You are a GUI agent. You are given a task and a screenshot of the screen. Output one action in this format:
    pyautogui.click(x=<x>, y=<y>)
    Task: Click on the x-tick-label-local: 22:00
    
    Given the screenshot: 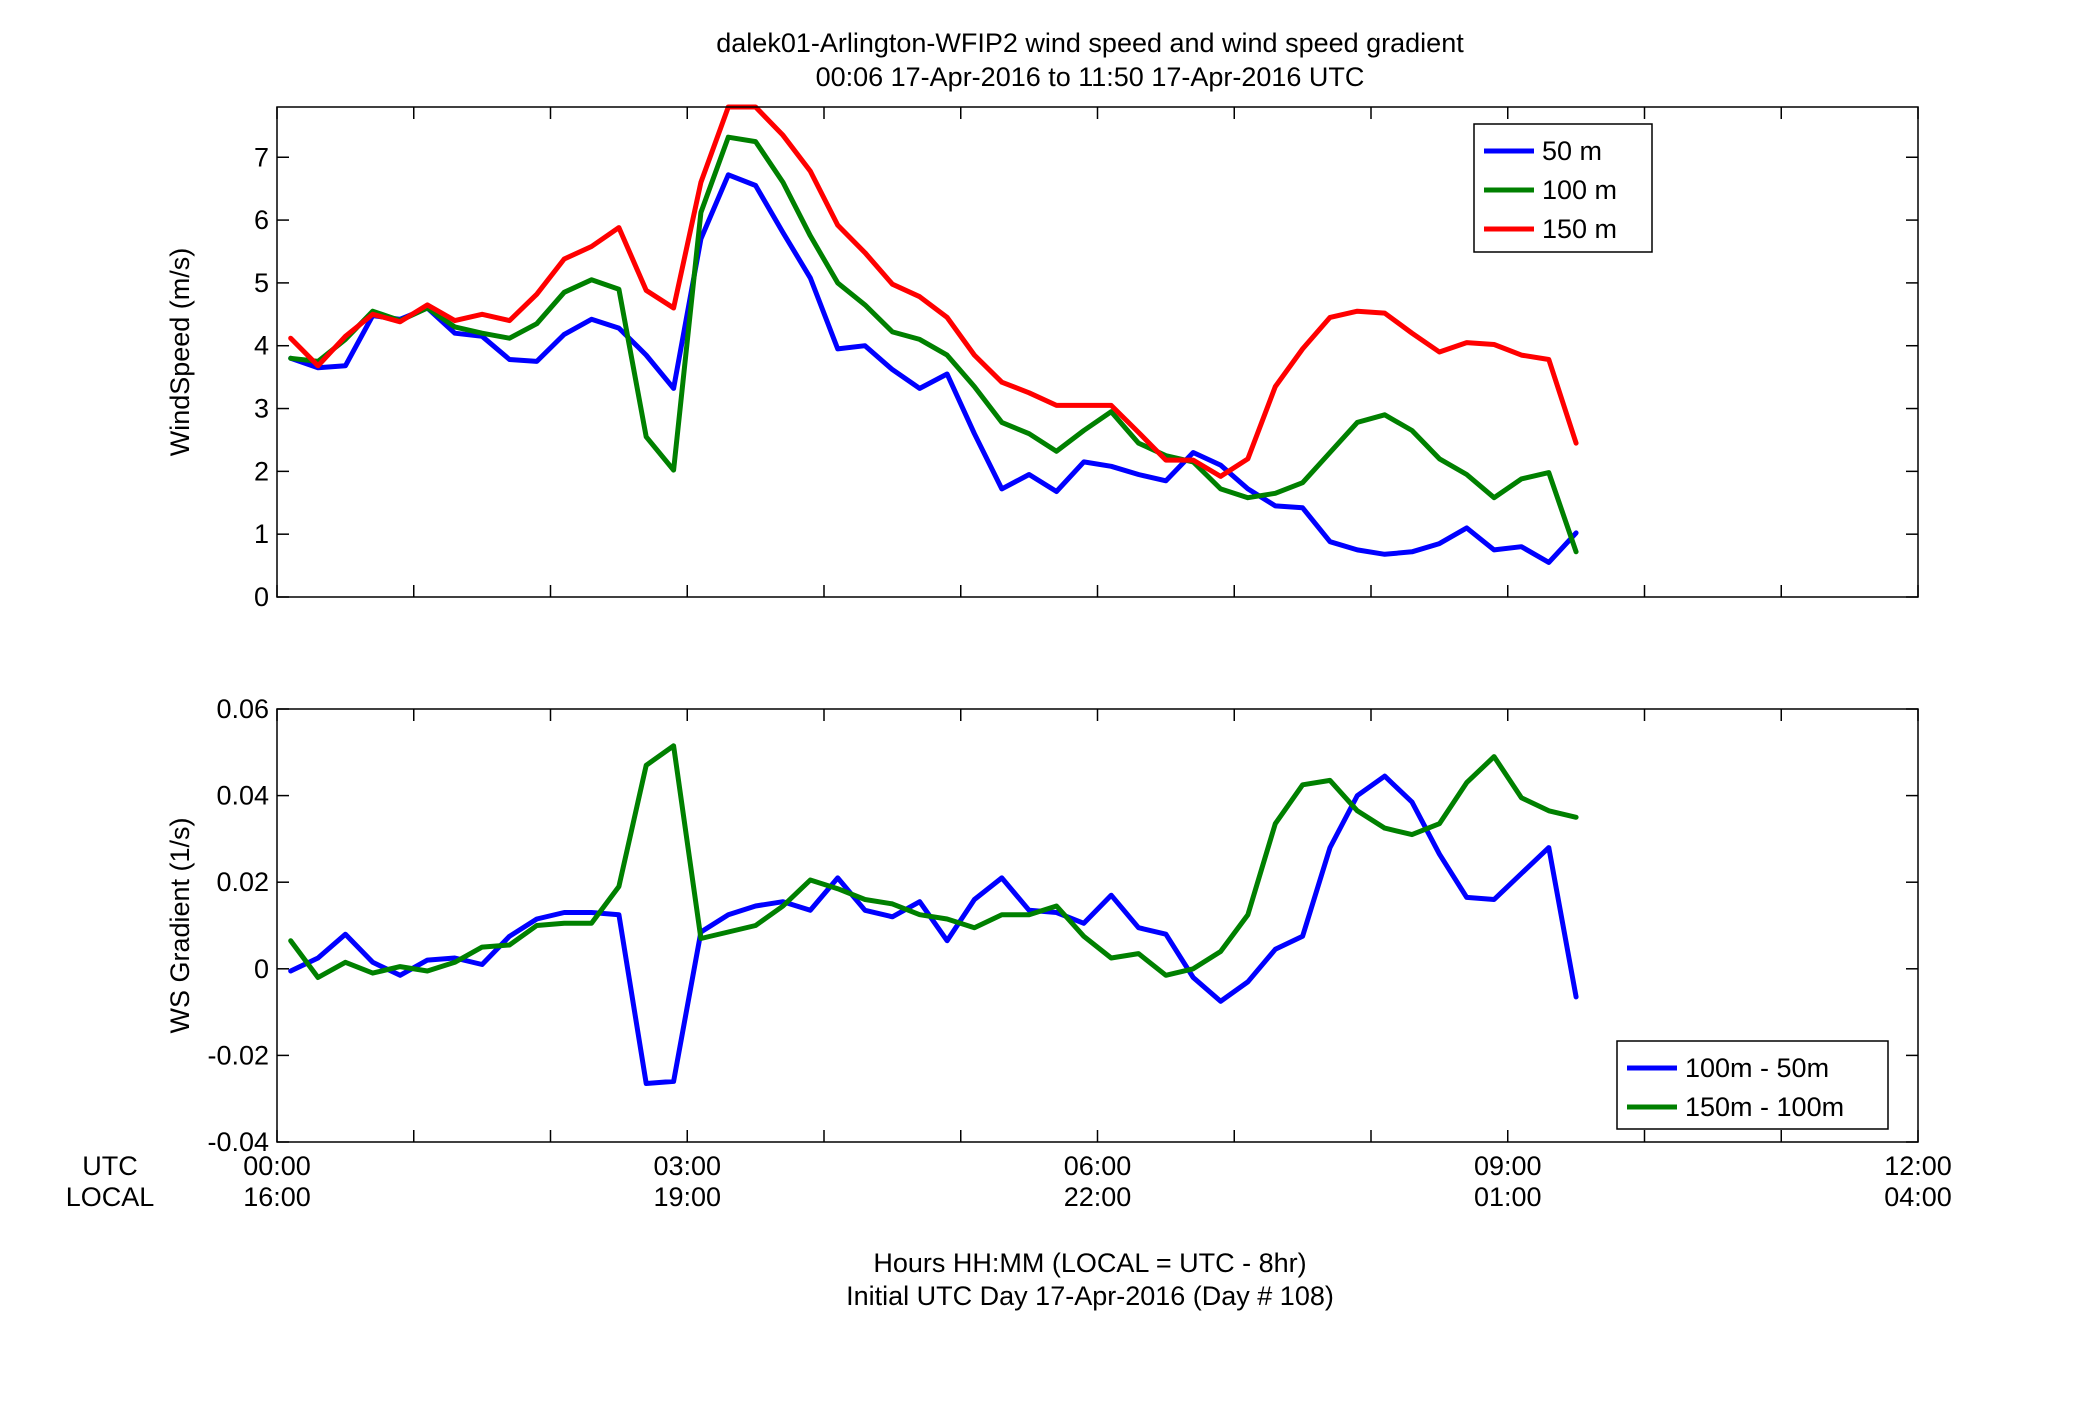 What is the action you would take?
    pyautogui.click(x=1098, y=1197)
    